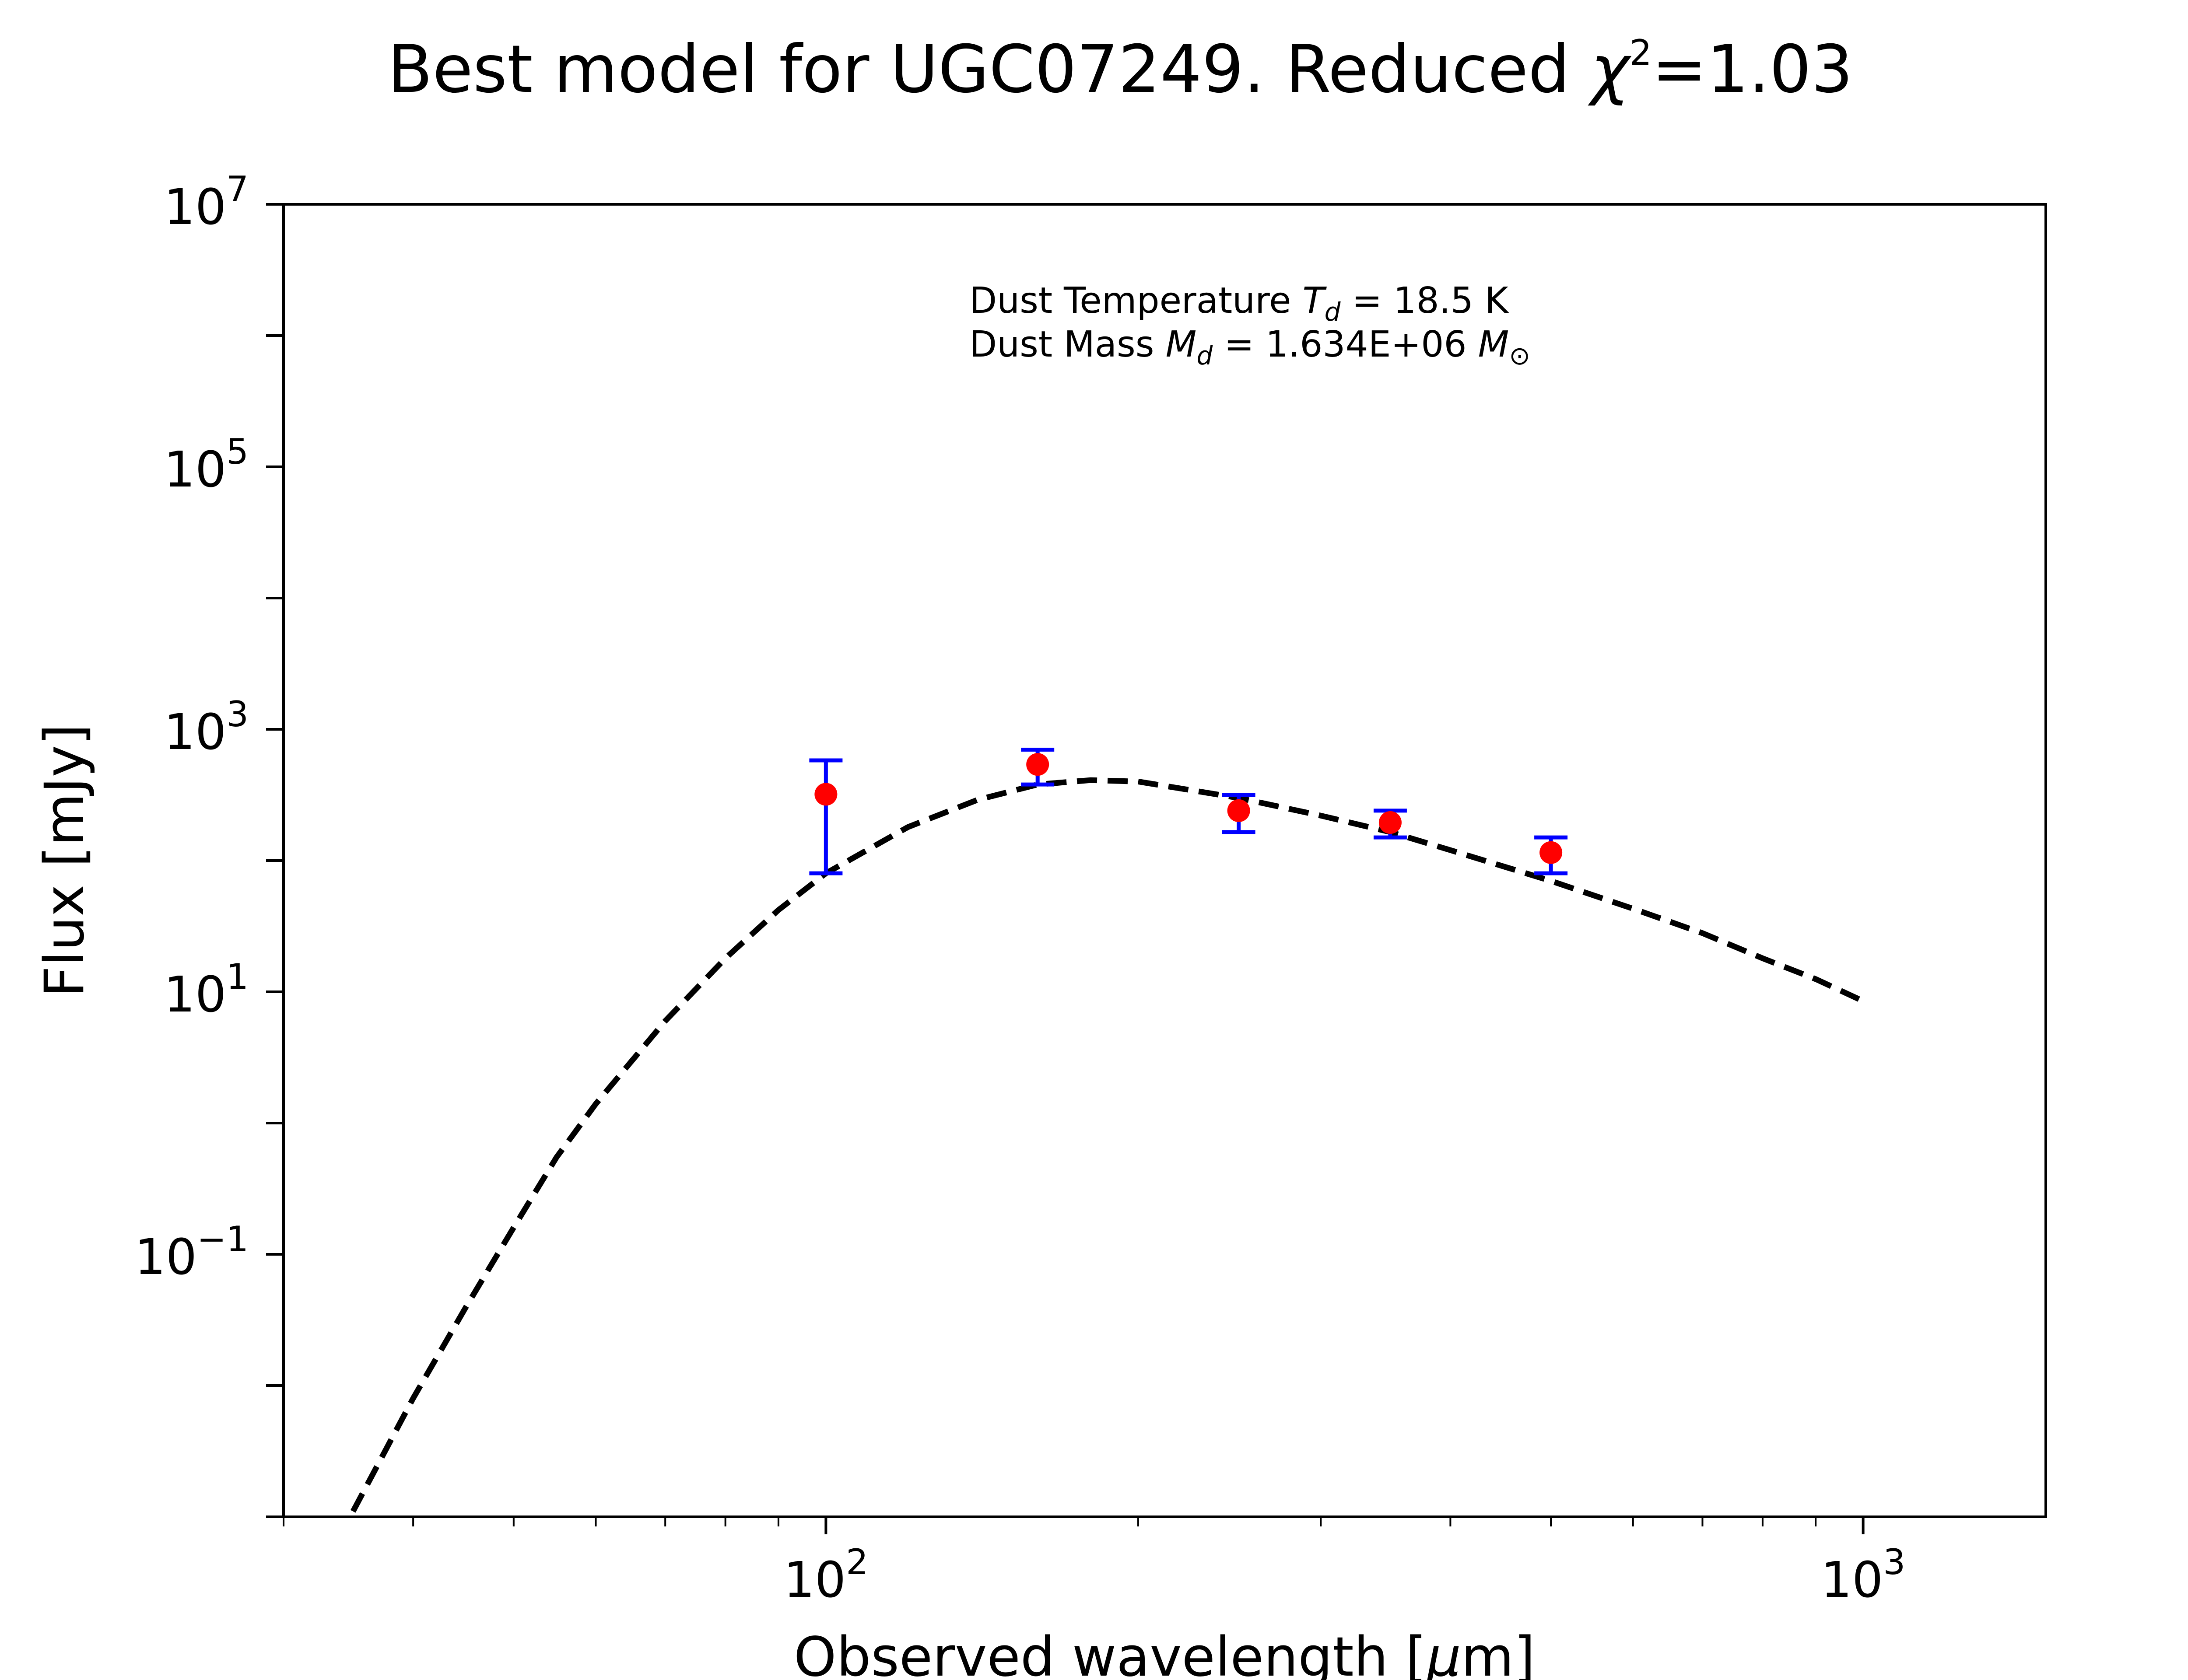 Image resolution: width=2188 pixels, height=1680 pixels. I want to click on annotation-mass-subscript: d, so click(1204, 356).